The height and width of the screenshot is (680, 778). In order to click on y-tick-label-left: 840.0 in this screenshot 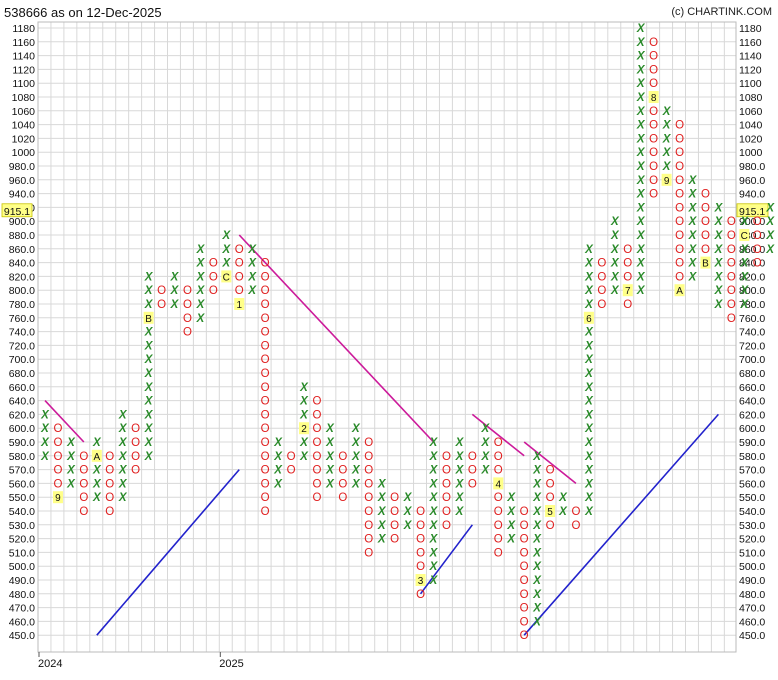, I will do `click(22, 264)`.